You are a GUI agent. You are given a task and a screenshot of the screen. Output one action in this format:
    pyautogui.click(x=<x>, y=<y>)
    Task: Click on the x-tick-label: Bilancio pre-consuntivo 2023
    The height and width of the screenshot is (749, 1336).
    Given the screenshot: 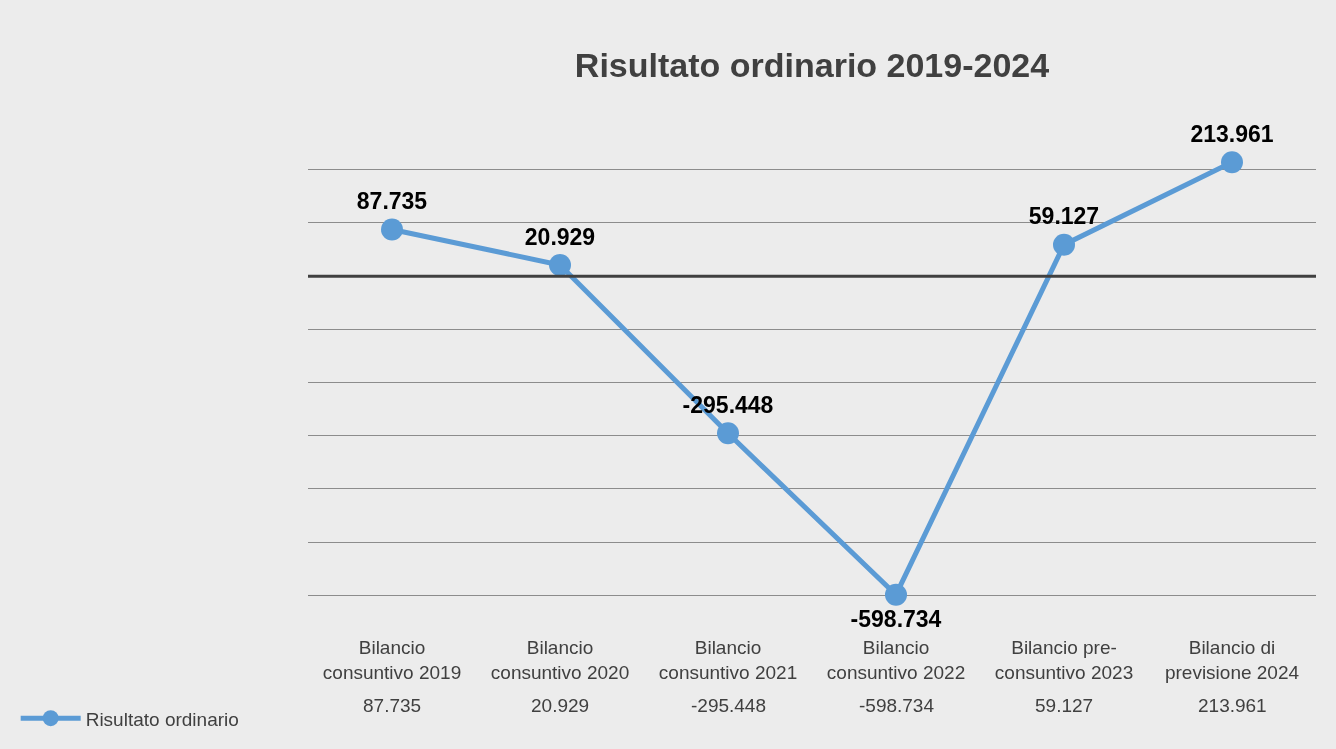 What is the action you would take?
    pyautogui.click(x=1064, y=660)
    